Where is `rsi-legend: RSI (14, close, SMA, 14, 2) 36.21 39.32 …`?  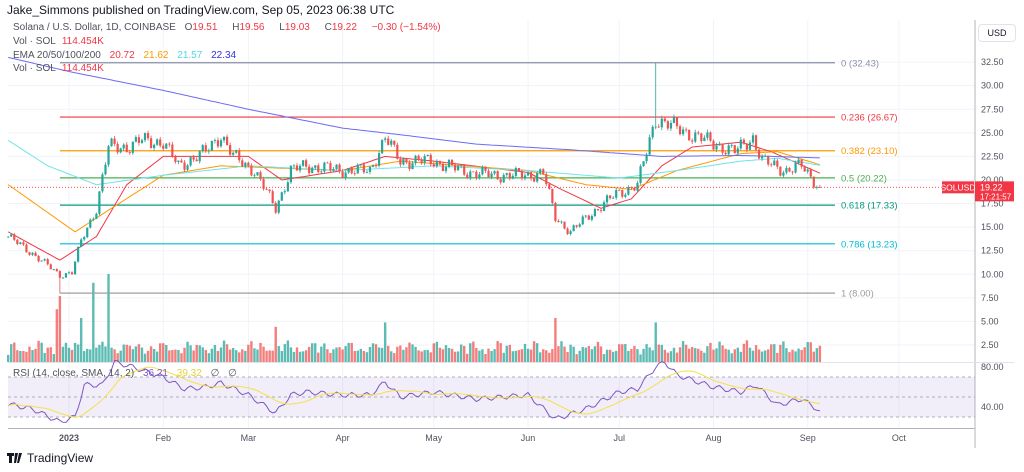
rsi-legend: RSI (14, close, SMA, 14, 2) 36.21 39.32 … is located at coordinates (125, 373).